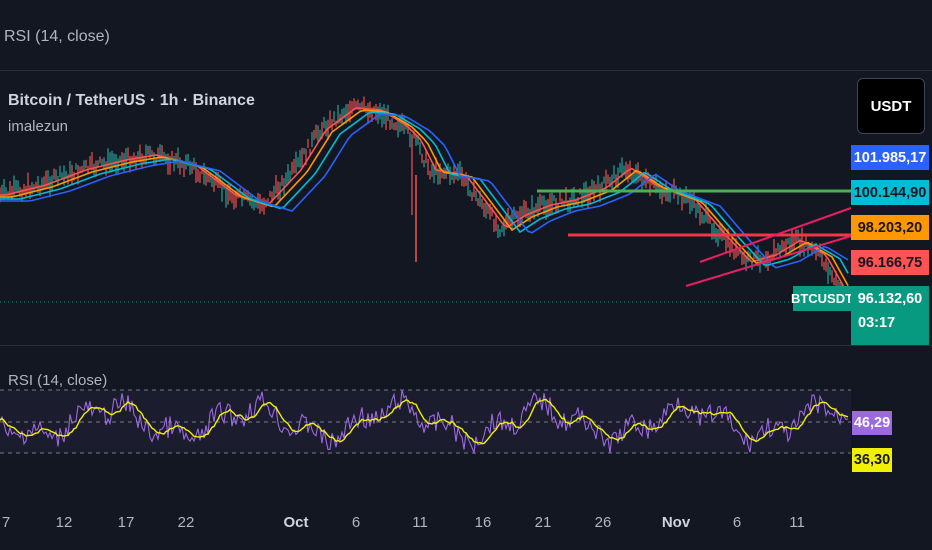 The height and width of the screenshot is (550, 932). I want to click on rsi-ma-line, so click(424, 421).